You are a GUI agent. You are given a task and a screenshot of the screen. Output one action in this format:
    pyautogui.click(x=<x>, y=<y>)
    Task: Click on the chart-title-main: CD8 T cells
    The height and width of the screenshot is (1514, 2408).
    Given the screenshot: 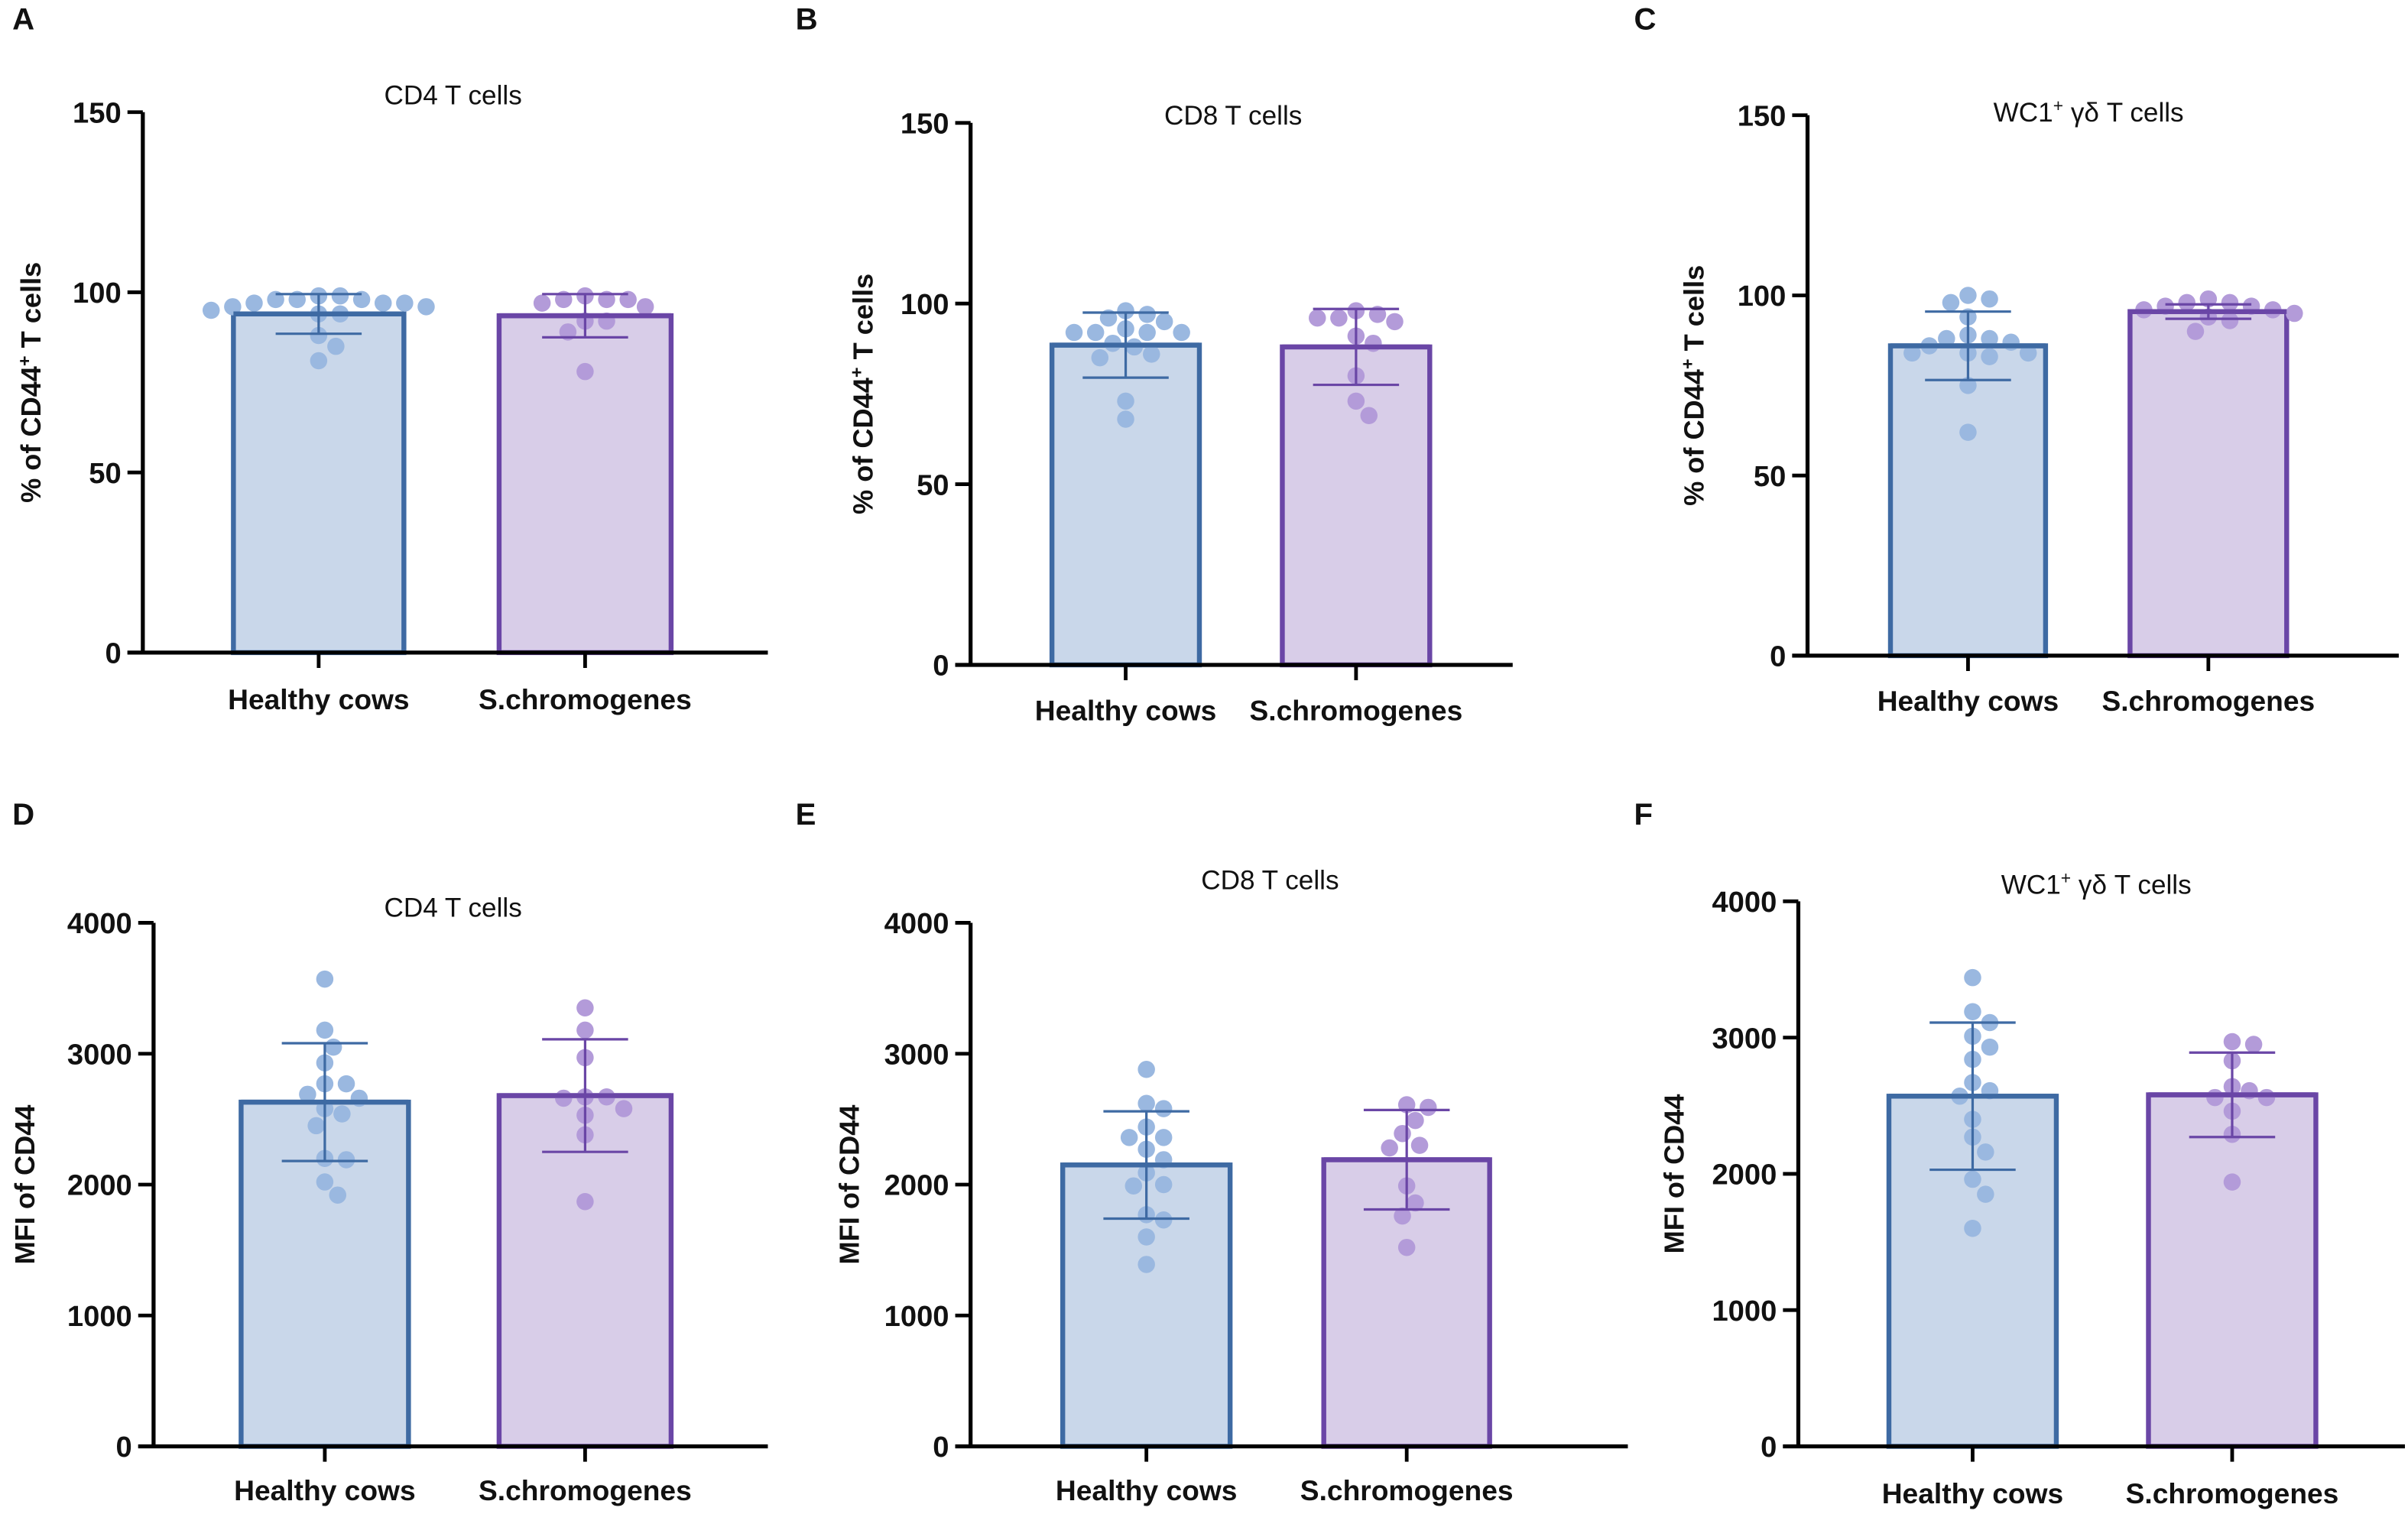 What is the action you would take?
    pyautogui.click(x=1270, y=880)
    